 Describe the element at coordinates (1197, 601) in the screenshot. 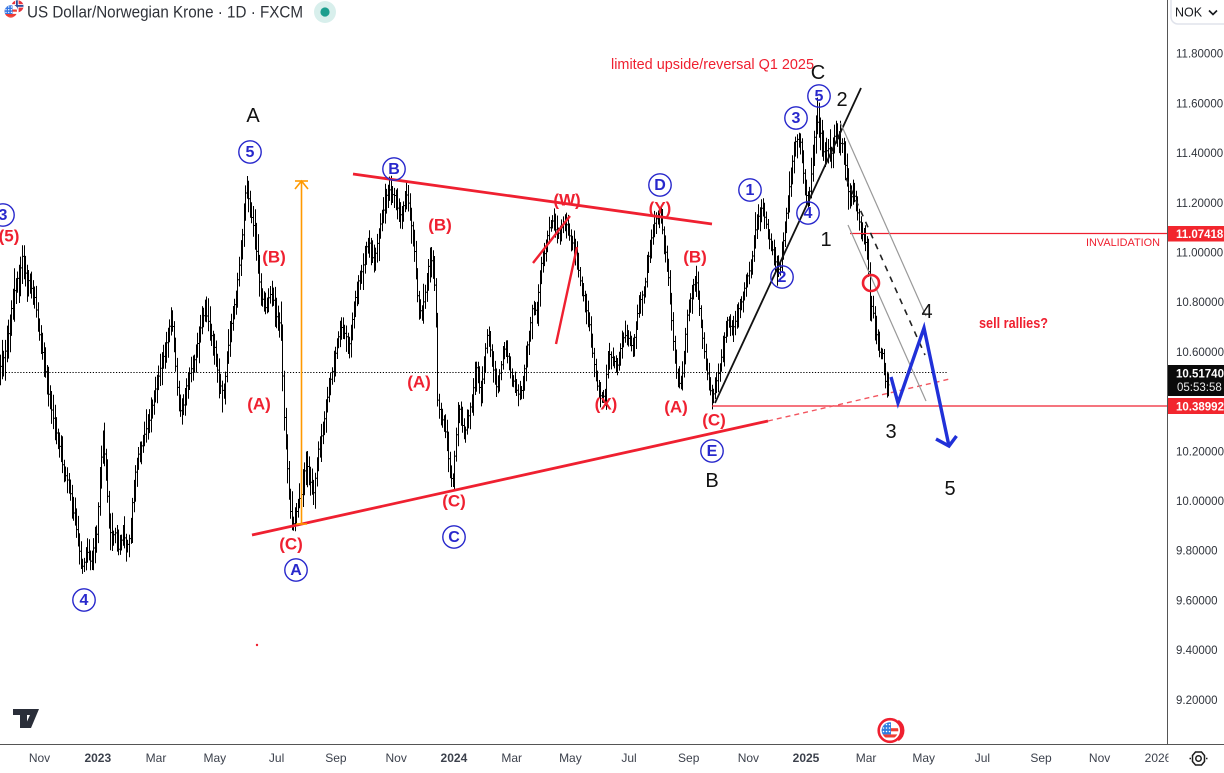

I see `svg-text: 9.60000` at that location.